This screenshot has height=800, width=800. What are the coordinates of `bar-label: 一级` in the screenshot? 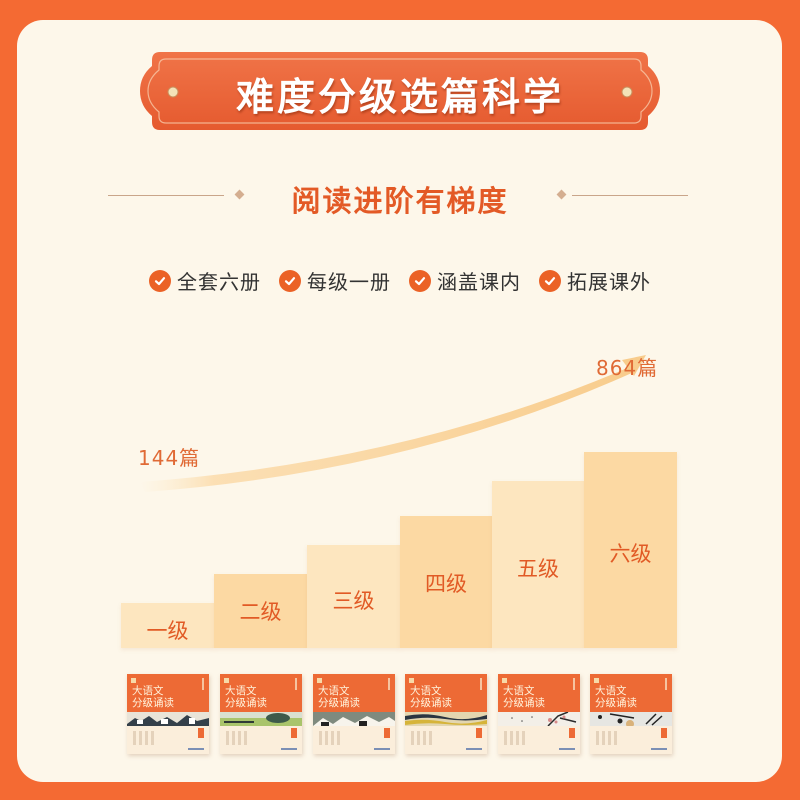 It's located at (167, 631).